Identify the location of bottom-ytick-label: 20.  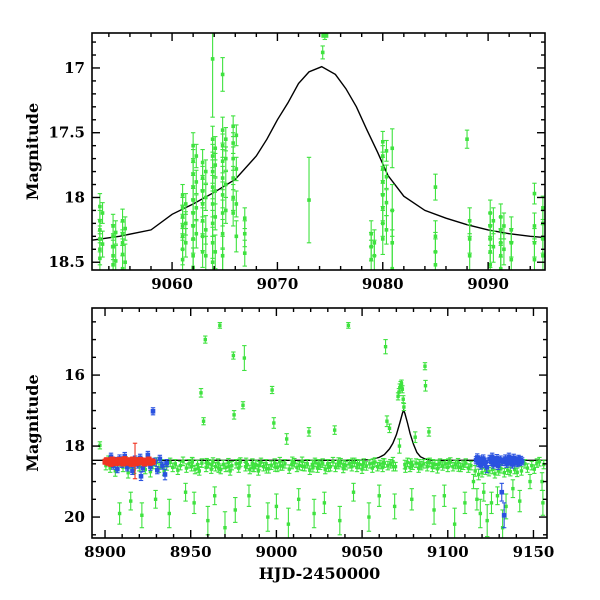
(74, 517).